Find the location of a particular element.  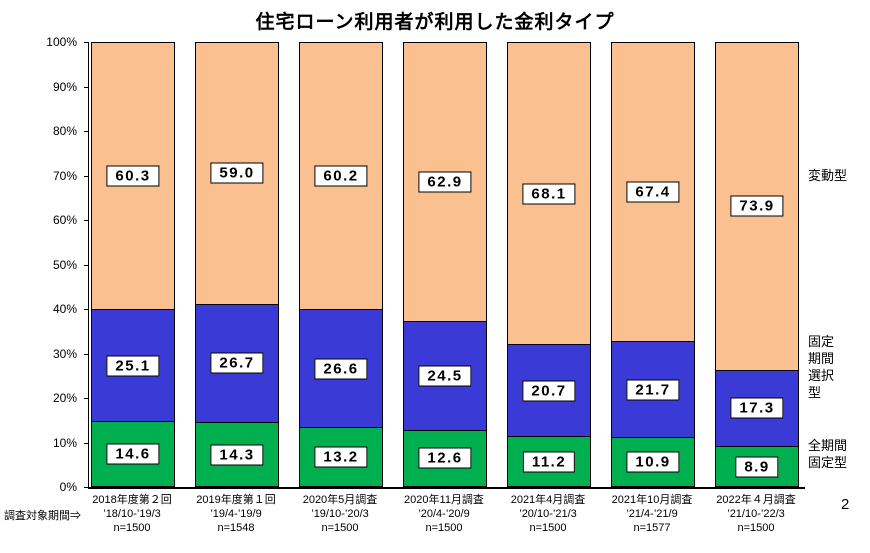

segment-固定期間選択型: 20.7 is located at coordinates (549, 391).